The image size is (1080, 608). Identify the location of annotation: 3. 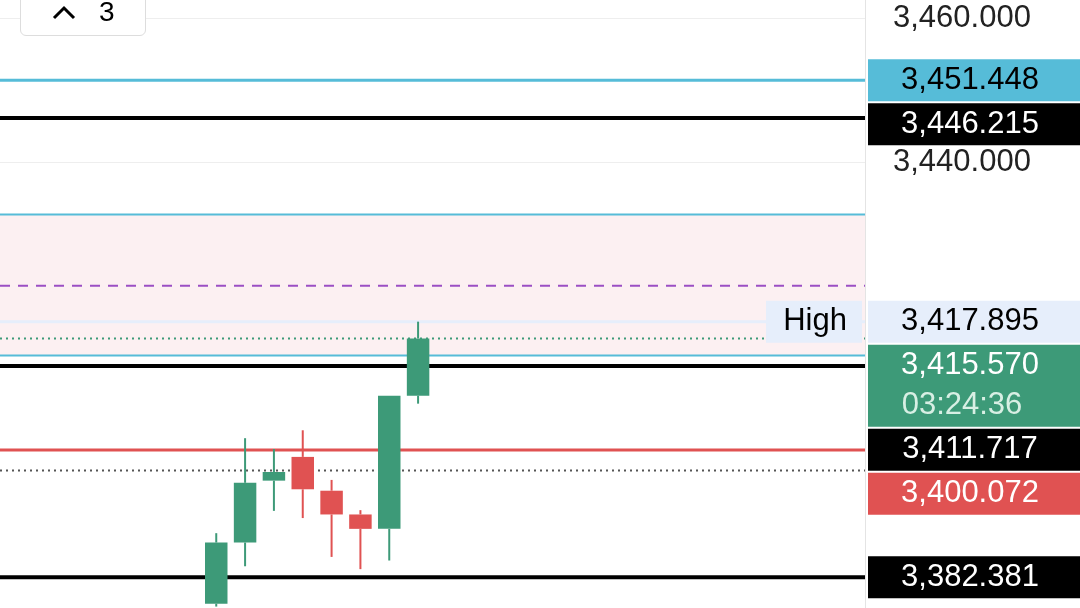
(107, 14).